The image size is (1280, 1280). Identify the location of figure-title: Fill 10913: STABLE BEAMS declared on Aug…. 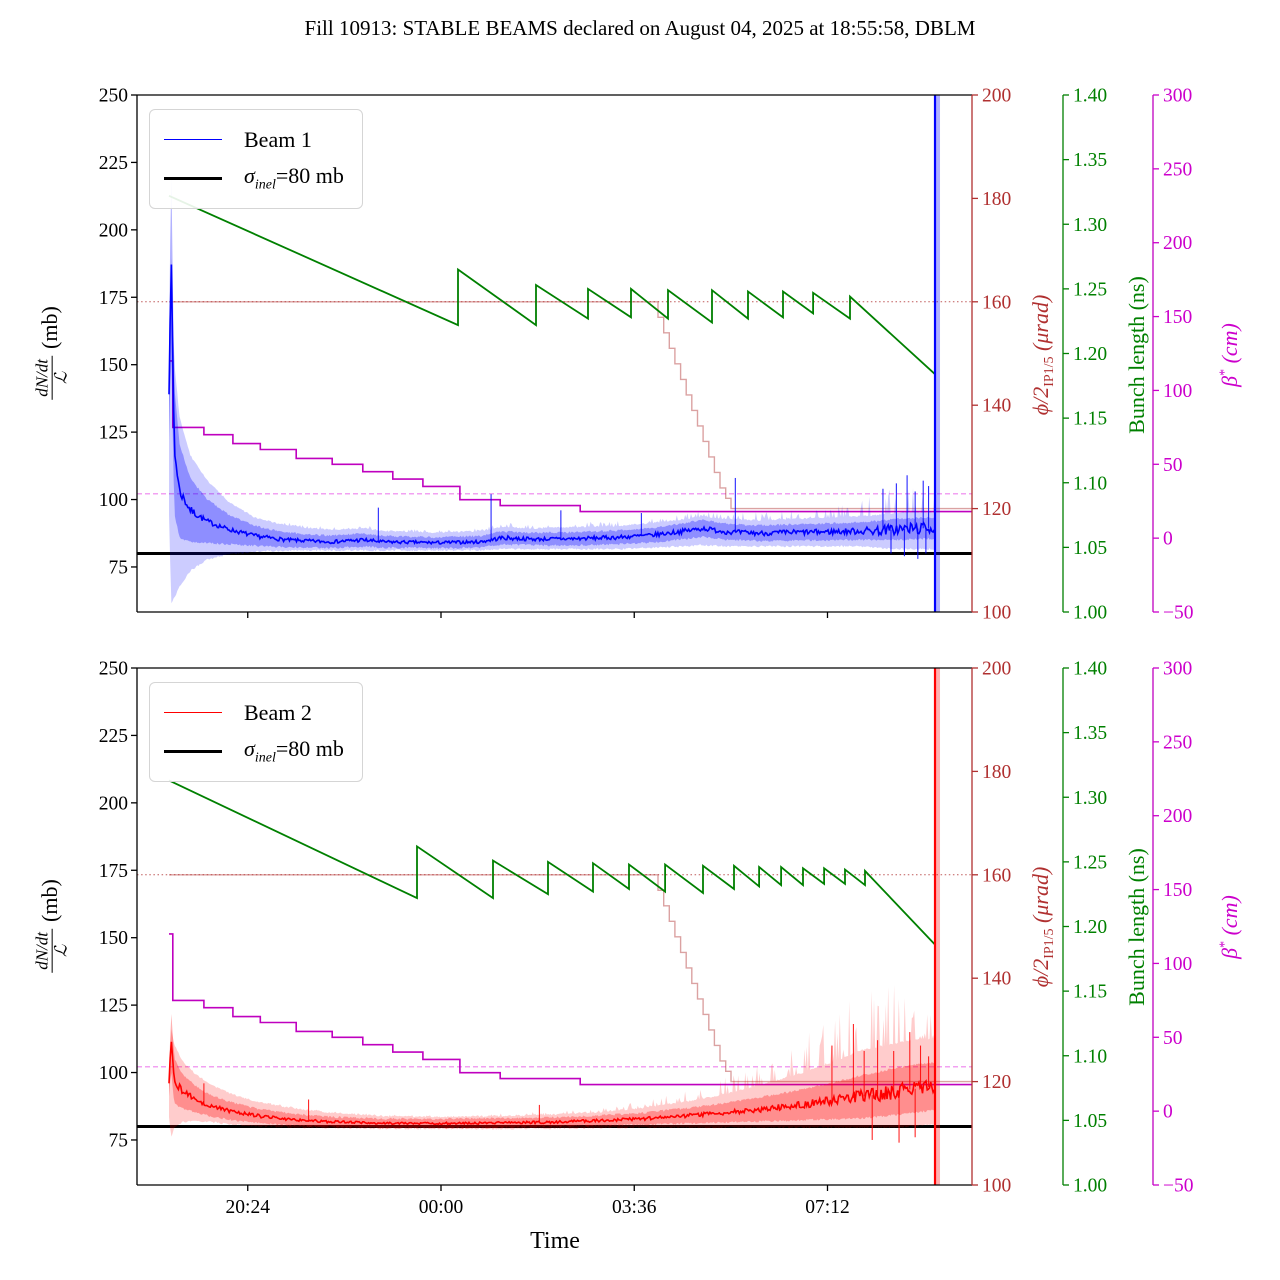
(640, 28).